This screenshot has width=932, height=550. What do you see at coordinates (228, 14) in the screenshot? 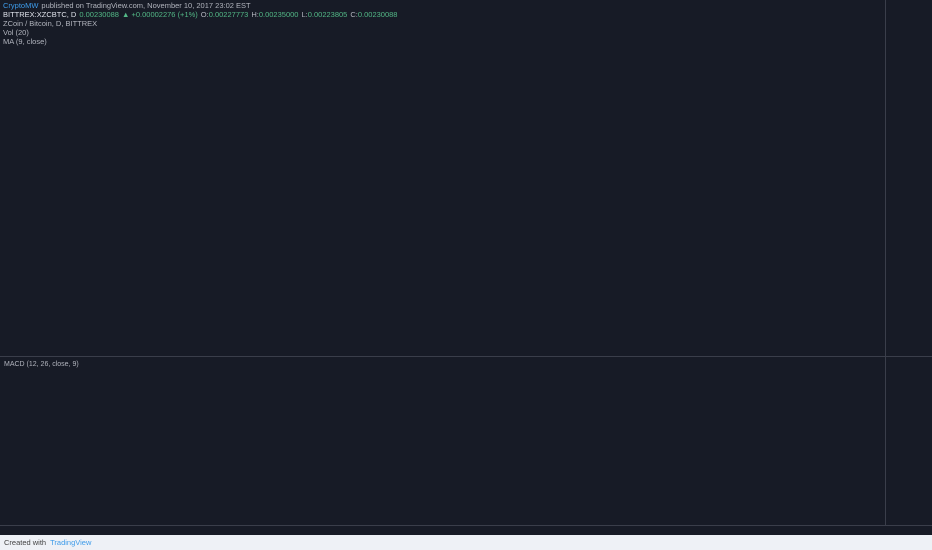
I see `ohlc-value: 0.00227773` at bounding box center [228, 14].